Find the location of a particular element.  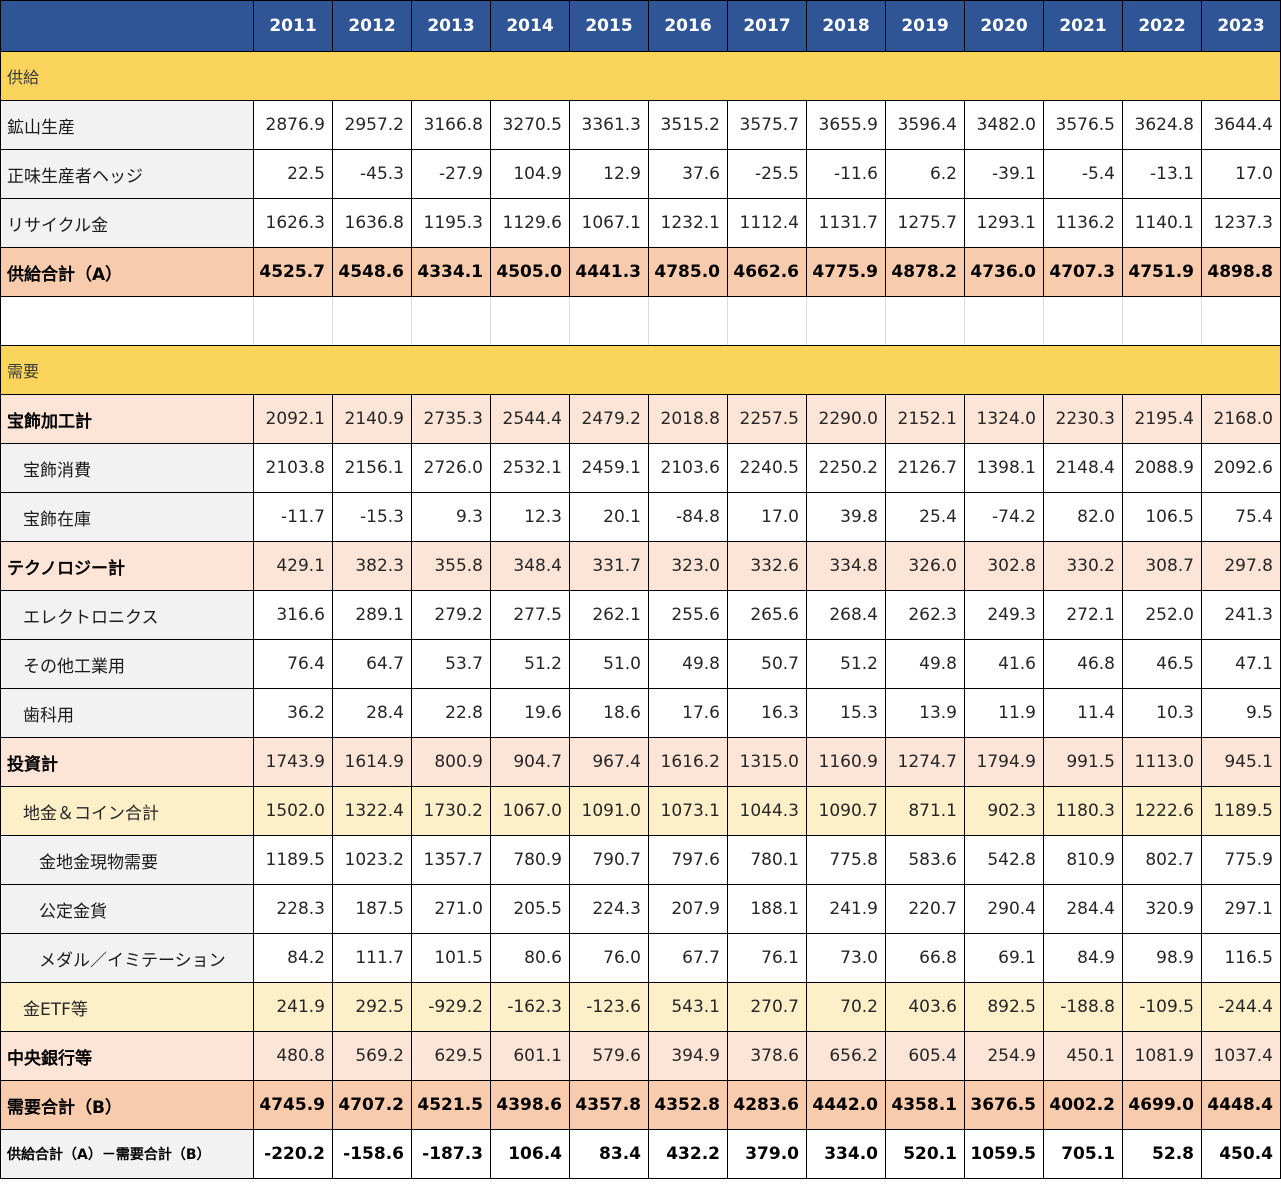

value-cell: 2126.7 is located at coordinates (925, 468).